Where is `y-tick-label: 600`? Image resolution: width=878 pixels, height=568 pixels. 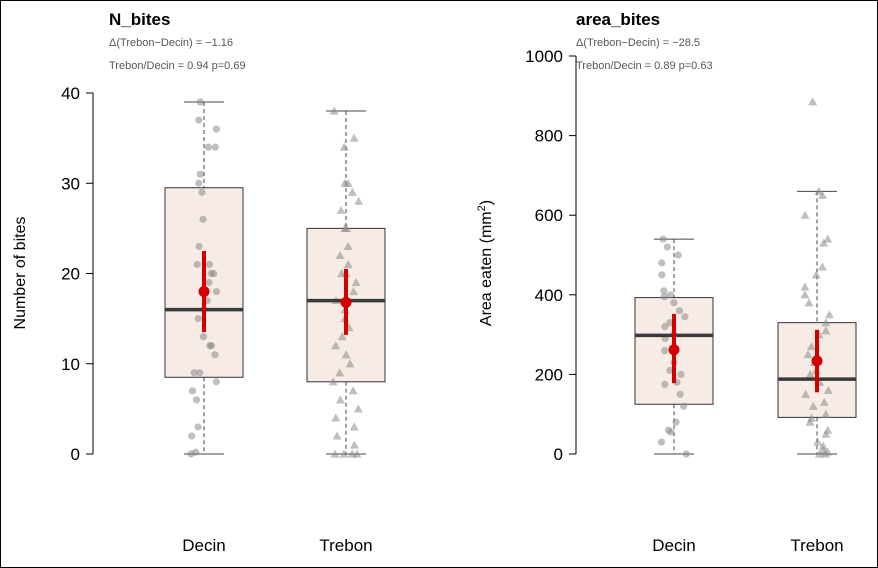 y-tick-label: 600 is located at coordinates (549, 215).